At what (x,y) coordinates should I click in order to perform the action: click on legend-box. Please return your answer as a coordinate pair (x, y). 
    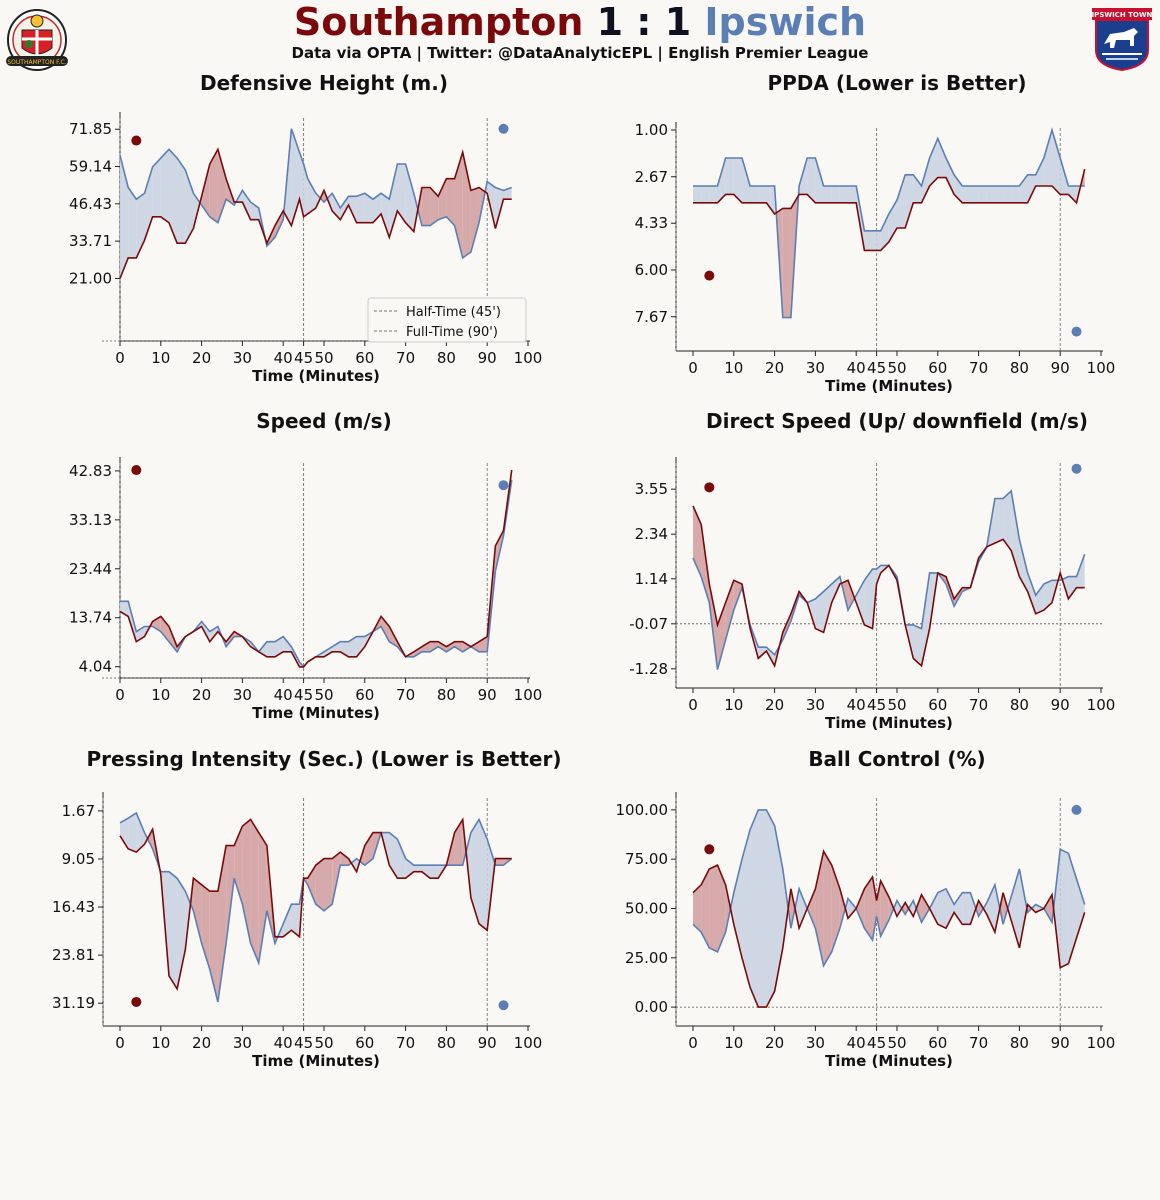
    Looking at the image, I should click on (447, 320).